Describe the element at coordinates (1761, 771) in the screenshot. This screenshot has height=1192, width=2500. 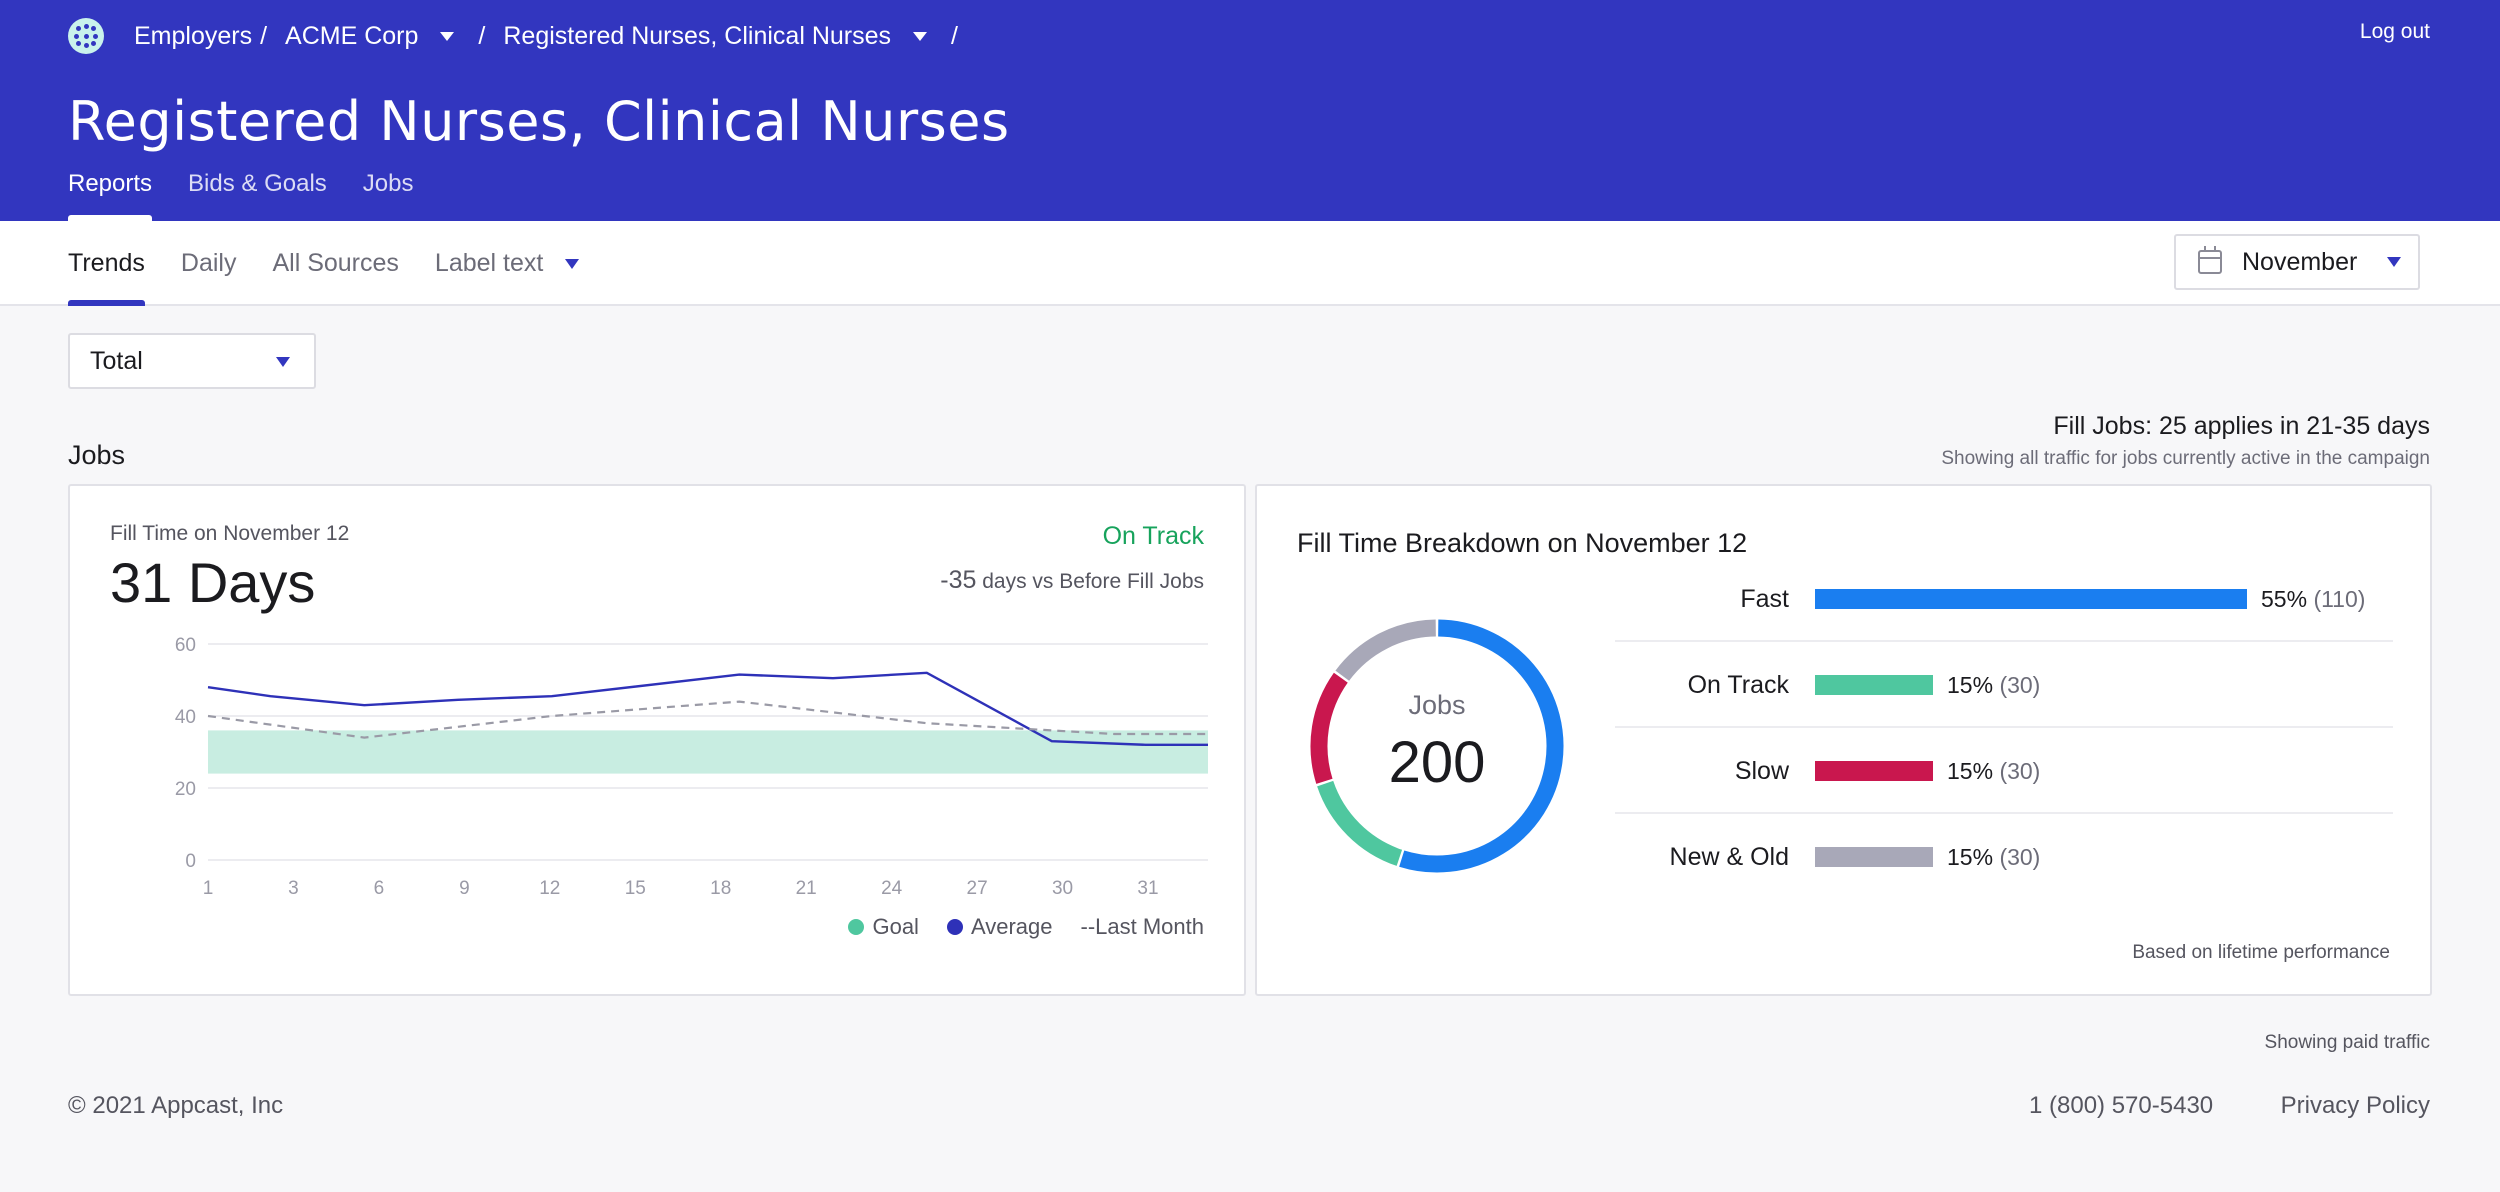
I see `breakdown-row-label: Slow` at that location.